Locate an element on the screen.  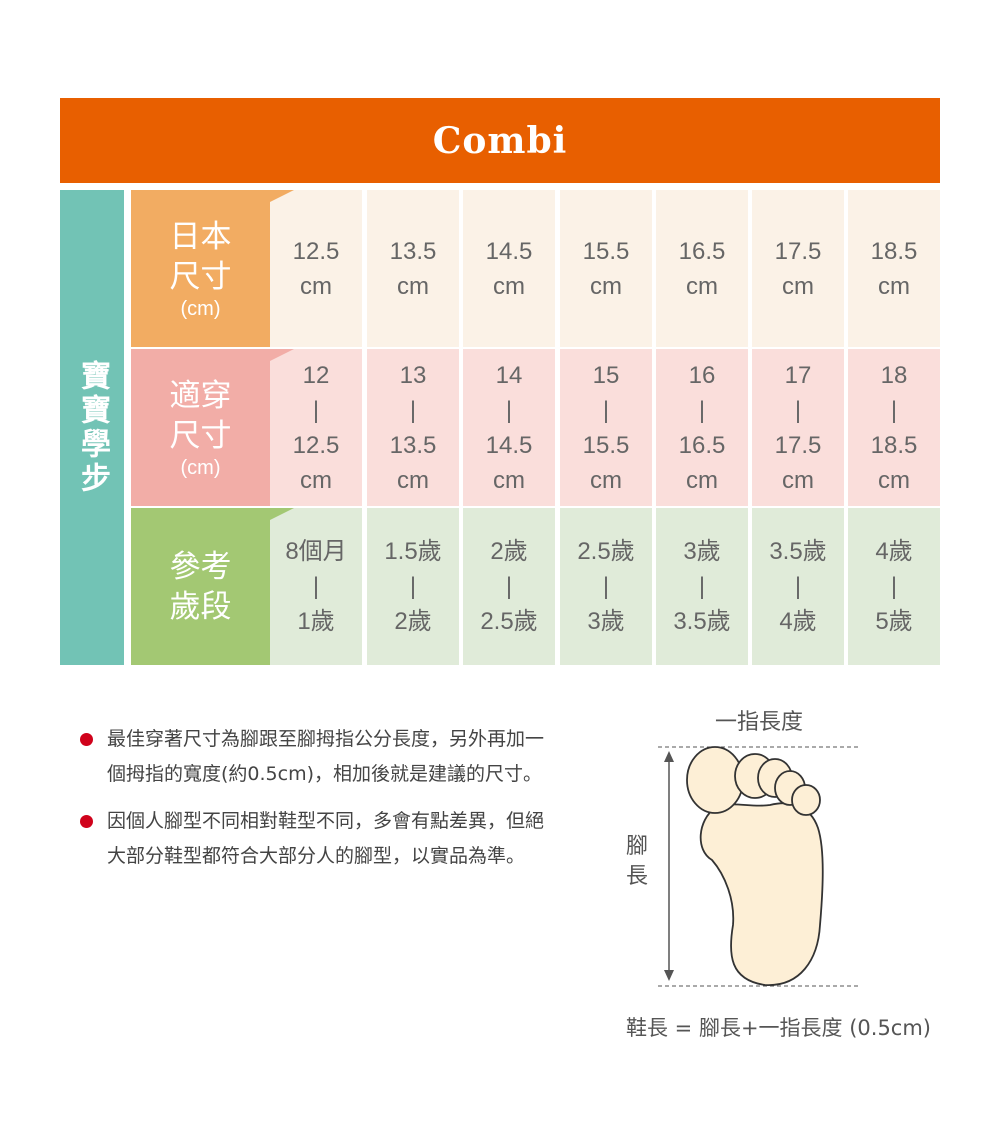
brand-header: Combi is located at coordinates (500, 140).